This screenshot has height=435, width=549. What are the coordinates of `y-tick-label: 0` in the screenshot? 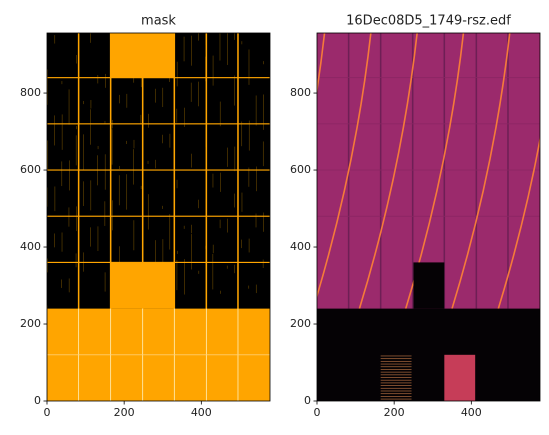 It's located at (37, 400).